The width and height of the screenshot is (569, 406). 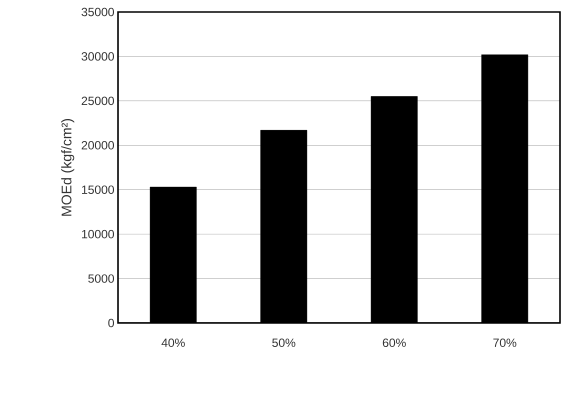 I want to click on x-tick-label: 50%, so click(x=284, y=343).